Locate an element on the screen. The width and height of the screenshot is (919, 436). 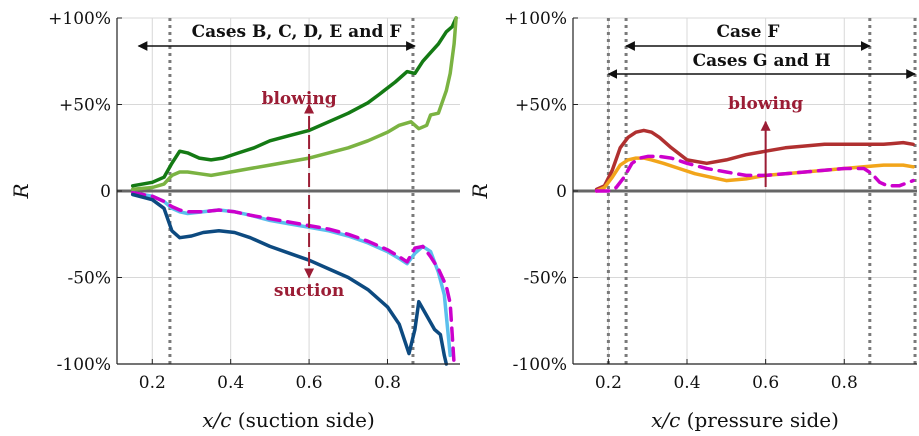
span-label-1: Cases G and H is located at coordinates (762, 61).